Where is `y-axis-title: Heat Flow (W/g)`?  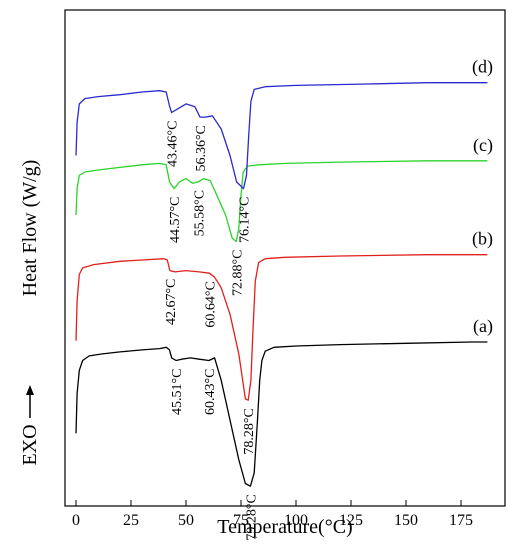
y-axis-title: Heat Flow (W/g) is located at coordinates (30, 228).